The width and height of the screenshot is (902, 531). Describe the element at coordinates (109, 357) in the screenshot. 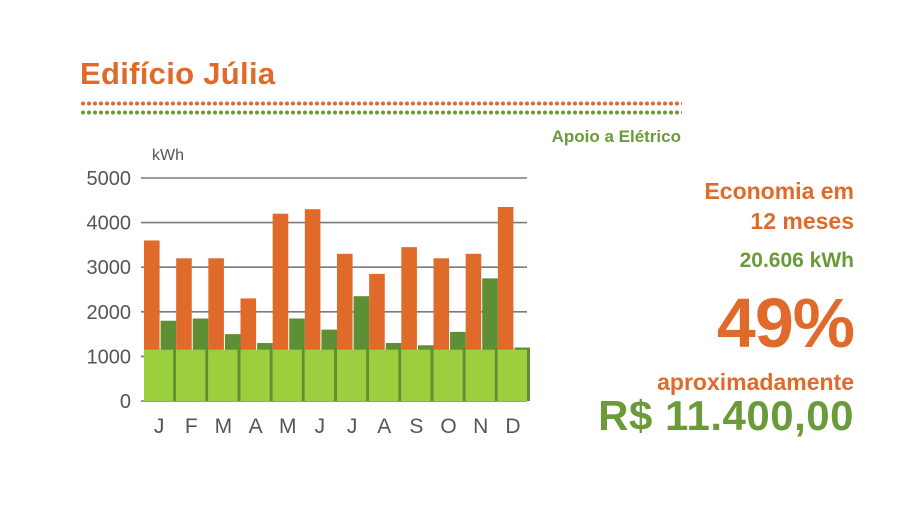

I see `y-tick-label: 1000` at that location.